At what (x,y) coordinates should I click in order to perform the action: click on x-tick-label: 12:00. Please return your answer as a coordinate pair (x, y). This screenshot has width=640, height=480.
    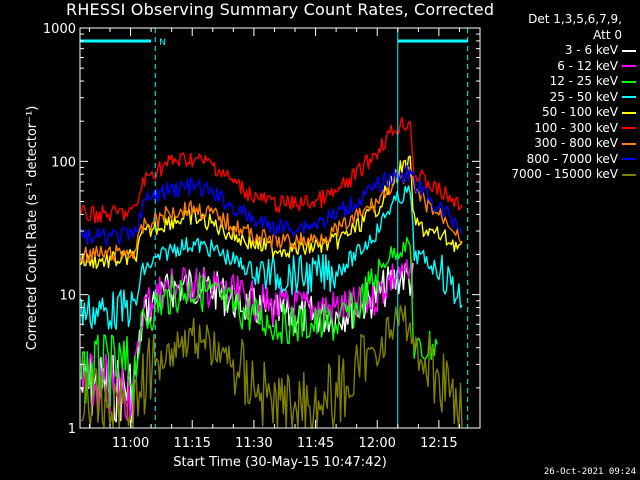
    Looking at the image, I should click on (376, 443).